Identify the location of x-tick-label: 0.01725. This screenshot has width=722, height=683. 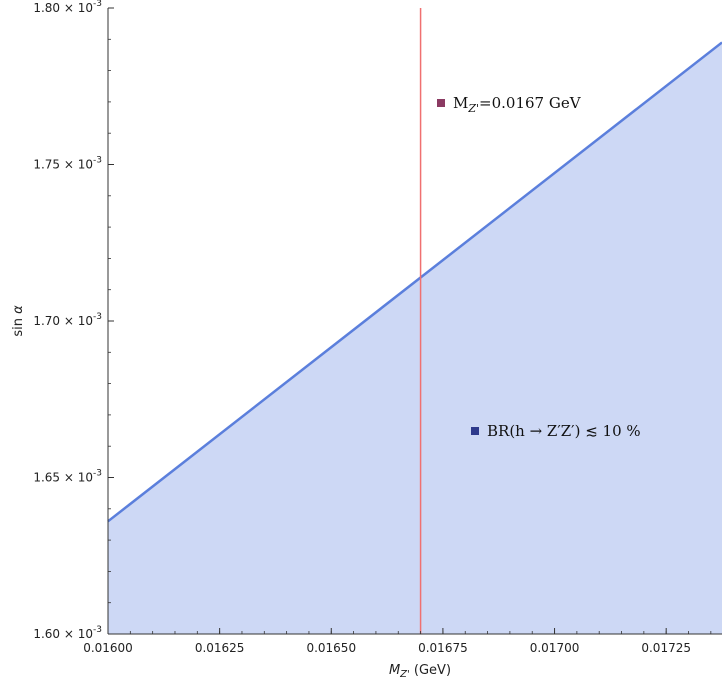
(666, 648).